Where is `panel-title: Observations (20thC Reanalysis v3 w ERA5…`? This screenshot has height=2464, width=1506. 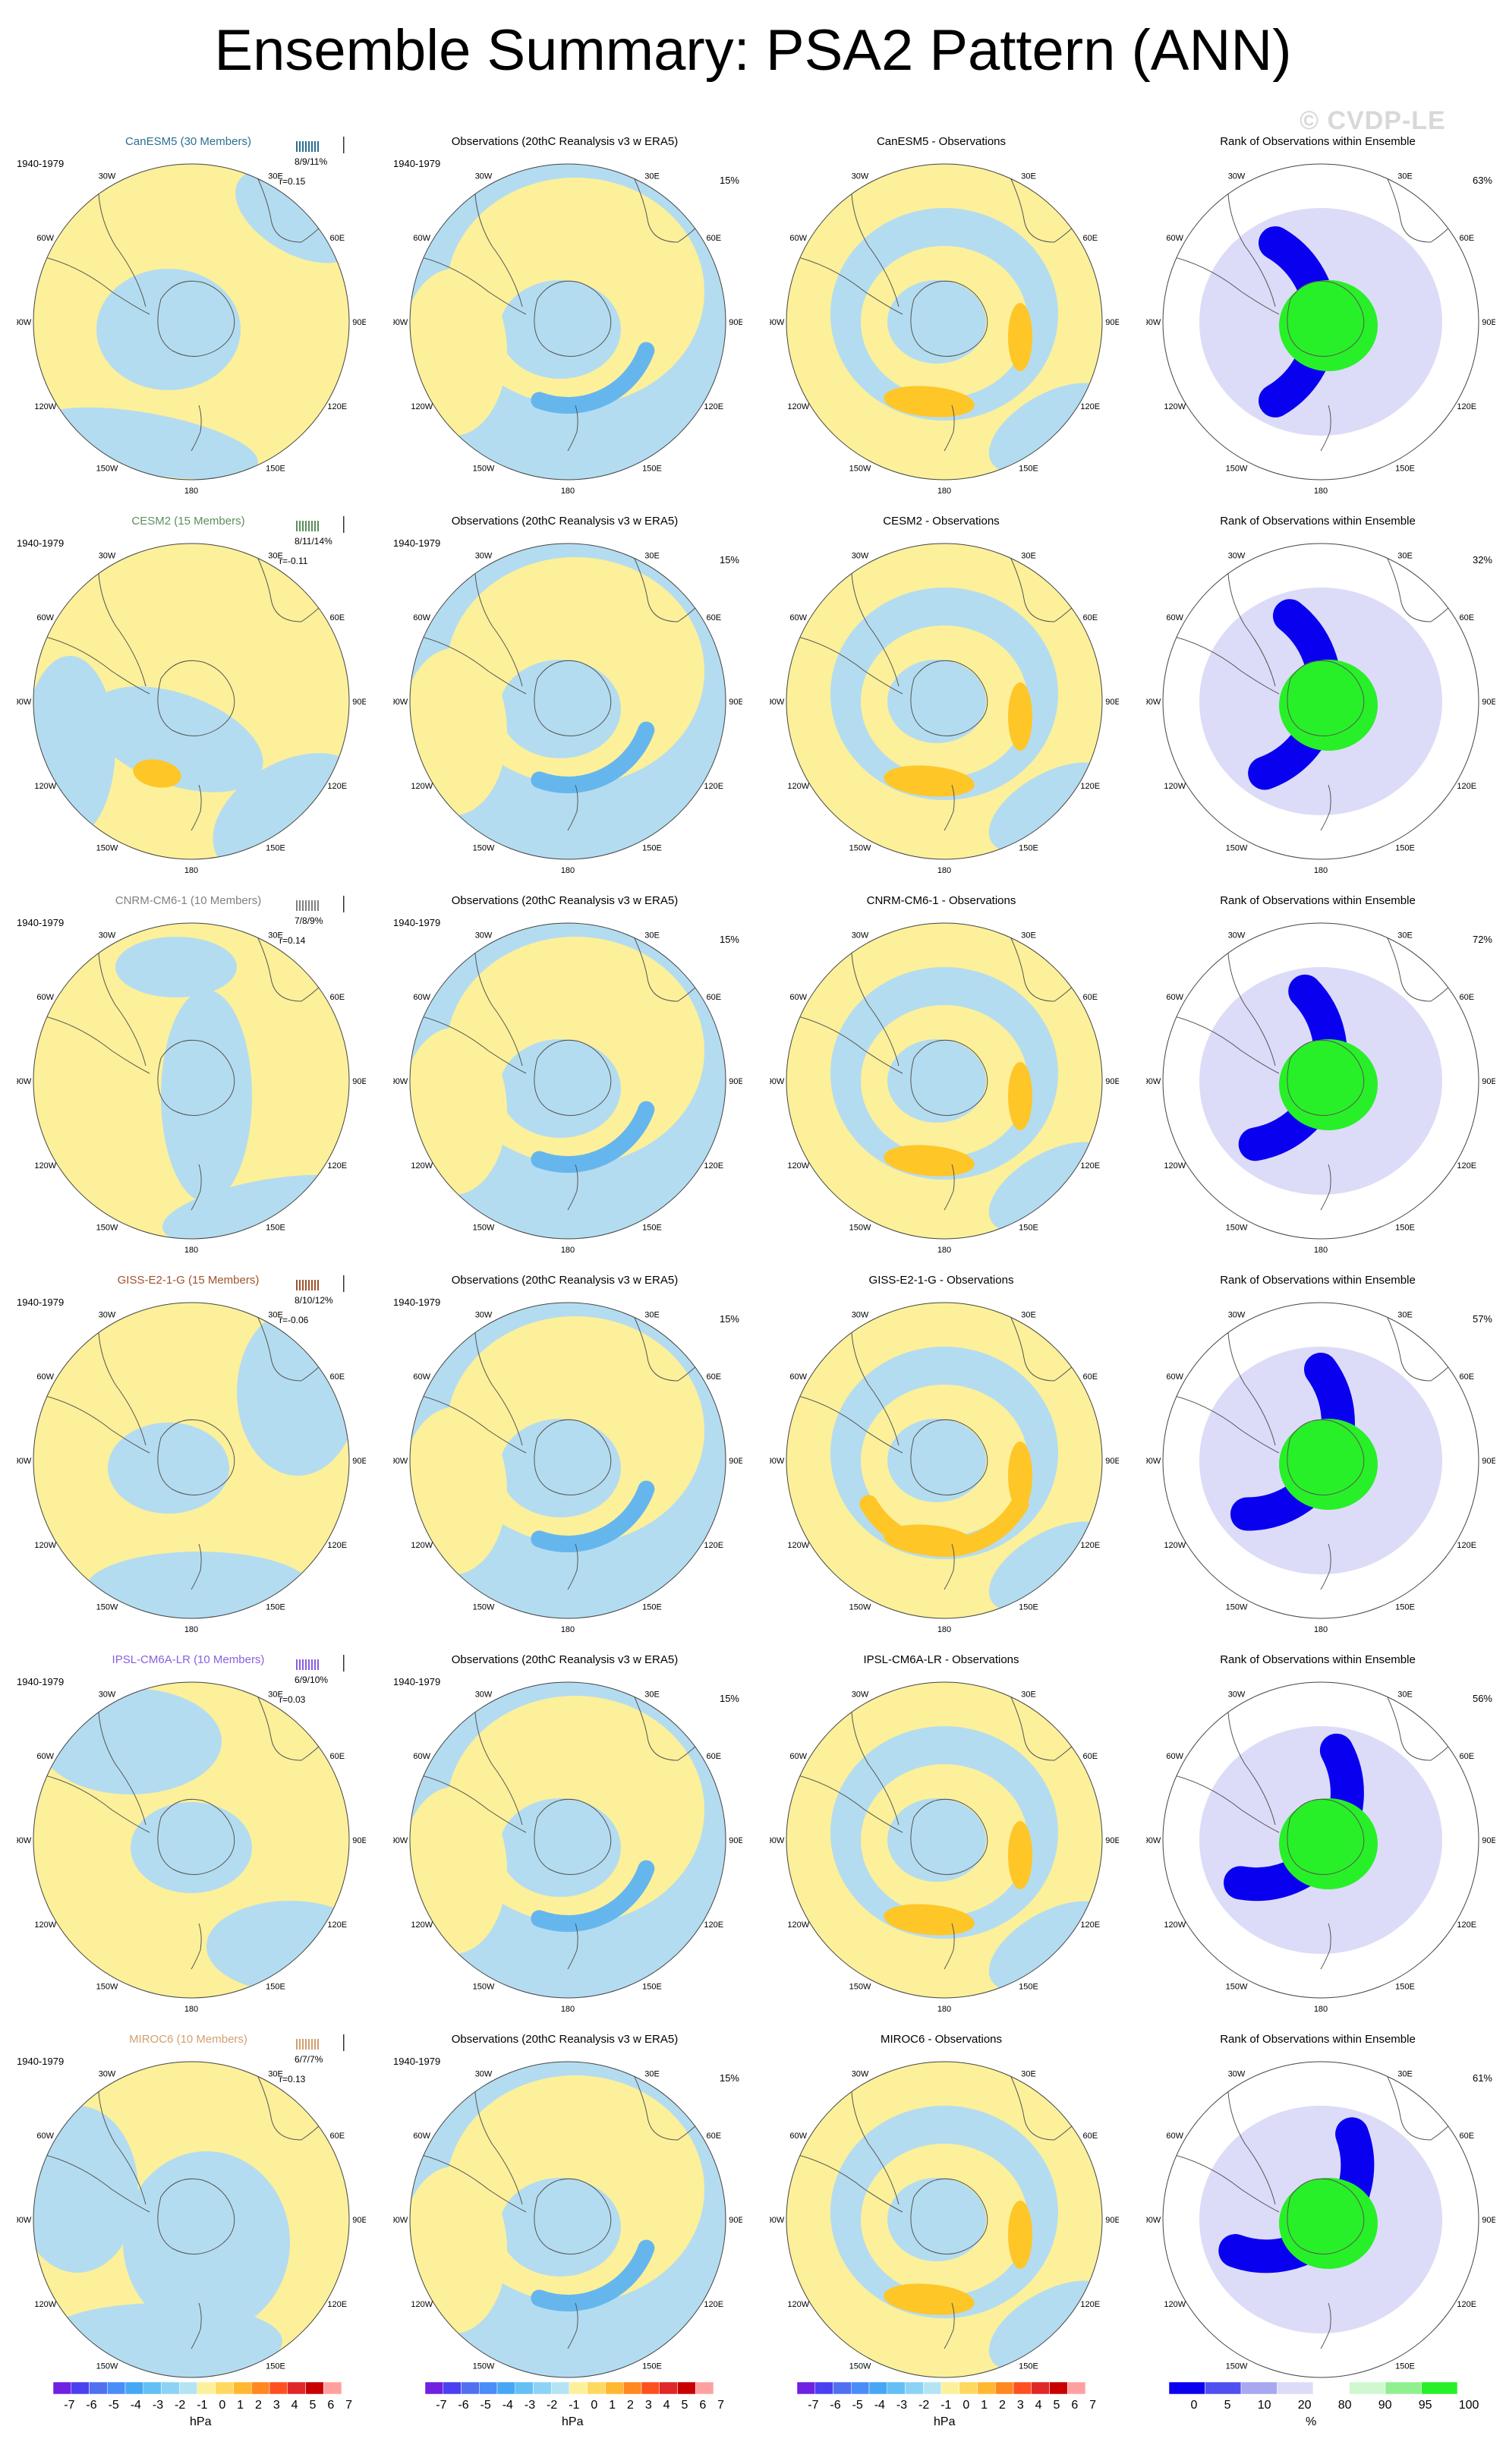 panel-title: Observations (20thC Reanalysis v3 w ERA5… is located at coordinates (565, 900).